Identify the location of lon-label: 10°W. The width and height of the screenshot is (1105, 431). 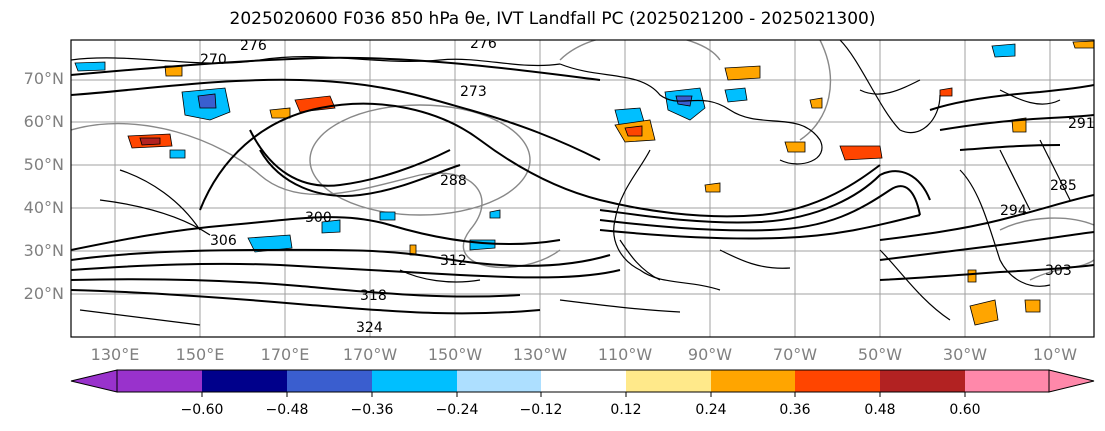
(1055, 354).